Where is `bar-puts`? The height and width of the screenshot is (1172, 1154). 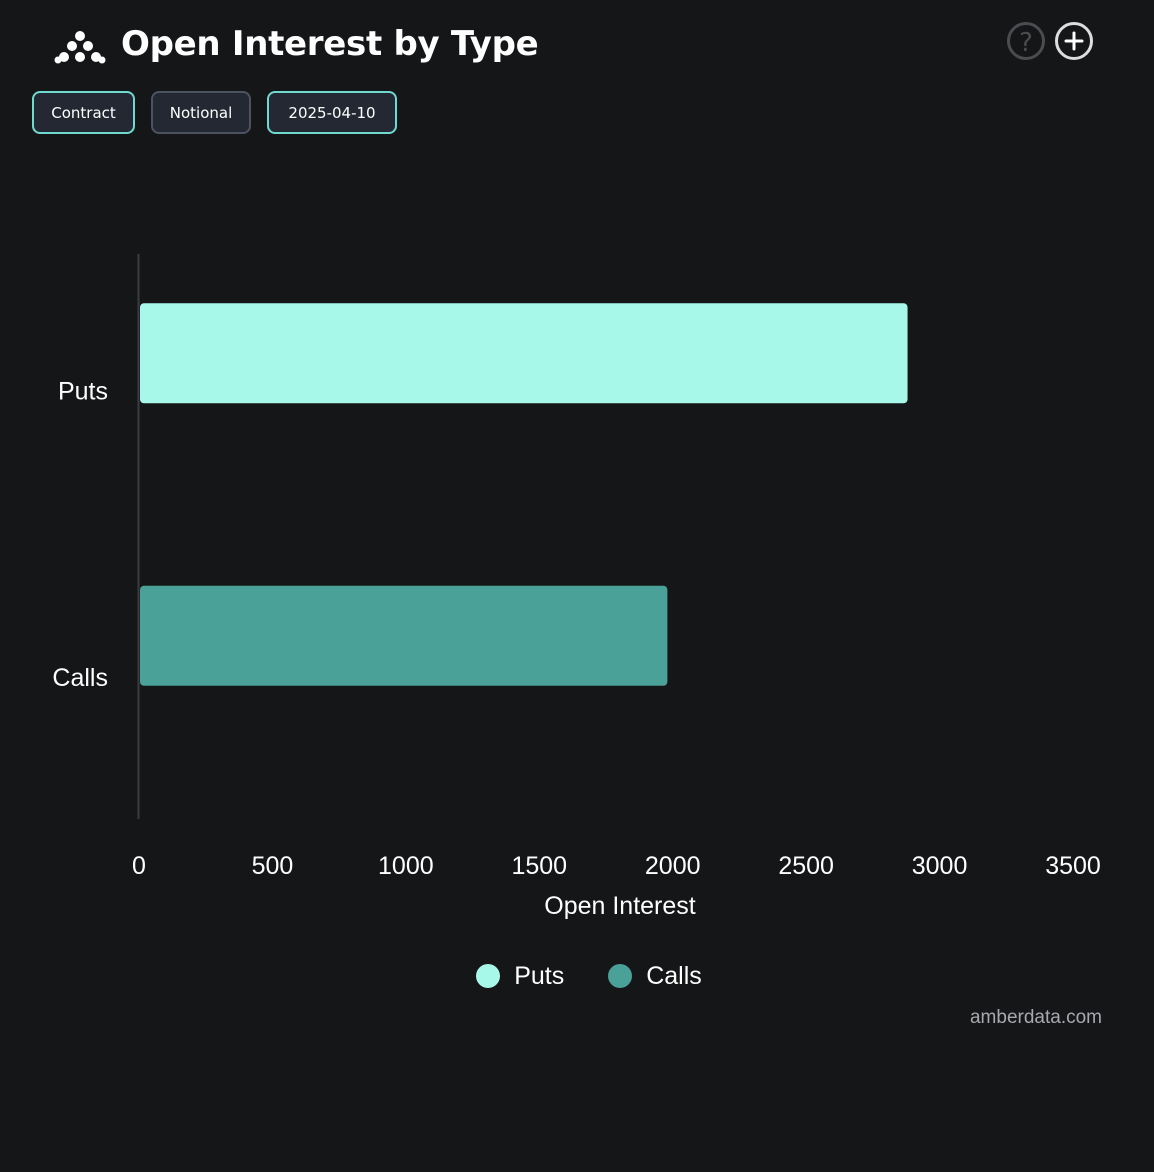 bar-puts is located at coordinates (524, 353).